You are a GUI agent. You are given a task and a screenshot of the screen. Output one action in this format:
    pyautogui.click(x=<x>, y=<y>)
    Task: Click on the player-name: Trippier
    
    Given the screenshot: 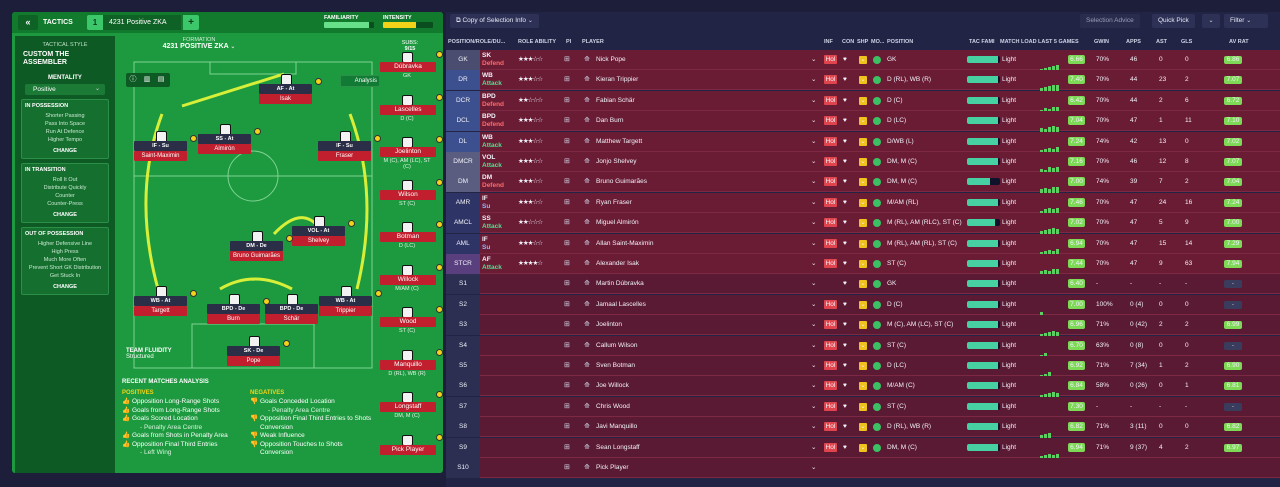 What is the action you would take?
    pyautogui.click(x=345, y=311)
    